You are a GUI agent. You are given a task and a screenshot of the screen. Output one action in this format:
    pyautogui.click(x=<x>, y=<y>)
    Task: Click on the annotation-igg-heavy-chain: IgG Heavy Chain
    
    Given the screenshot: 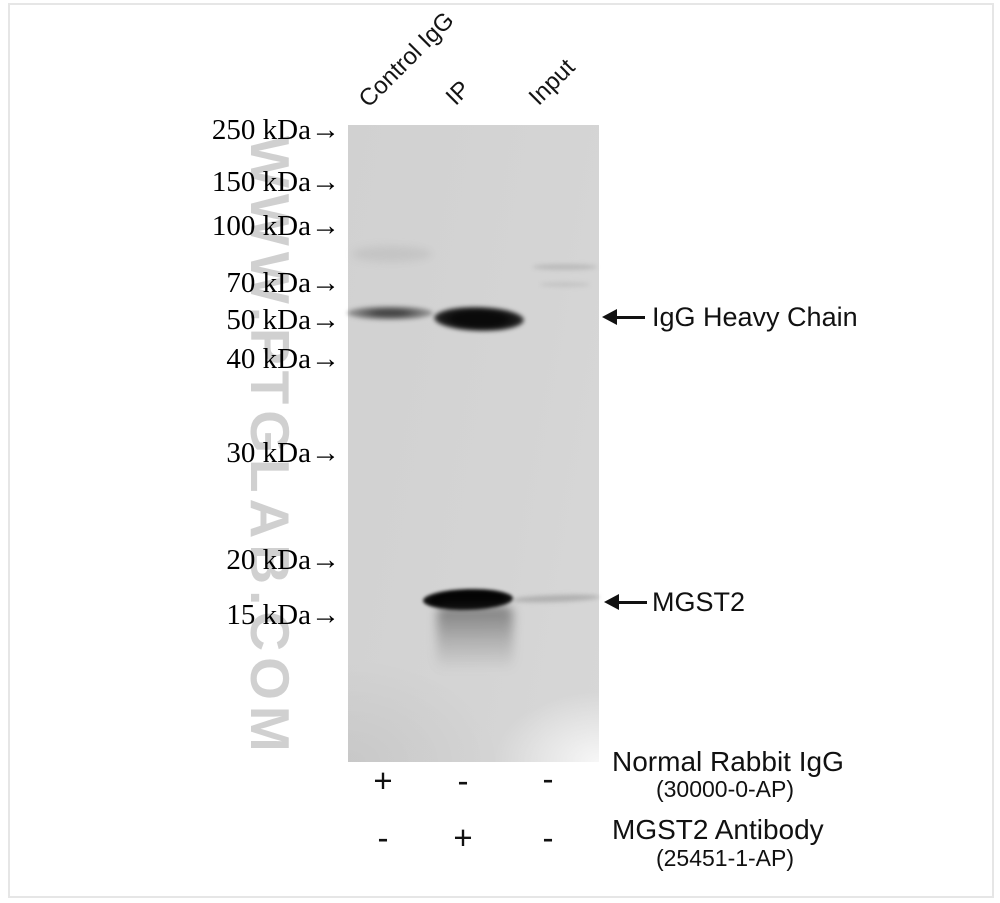 What is the action you would take?
    pyautogui.click(x=755, y=317)
    